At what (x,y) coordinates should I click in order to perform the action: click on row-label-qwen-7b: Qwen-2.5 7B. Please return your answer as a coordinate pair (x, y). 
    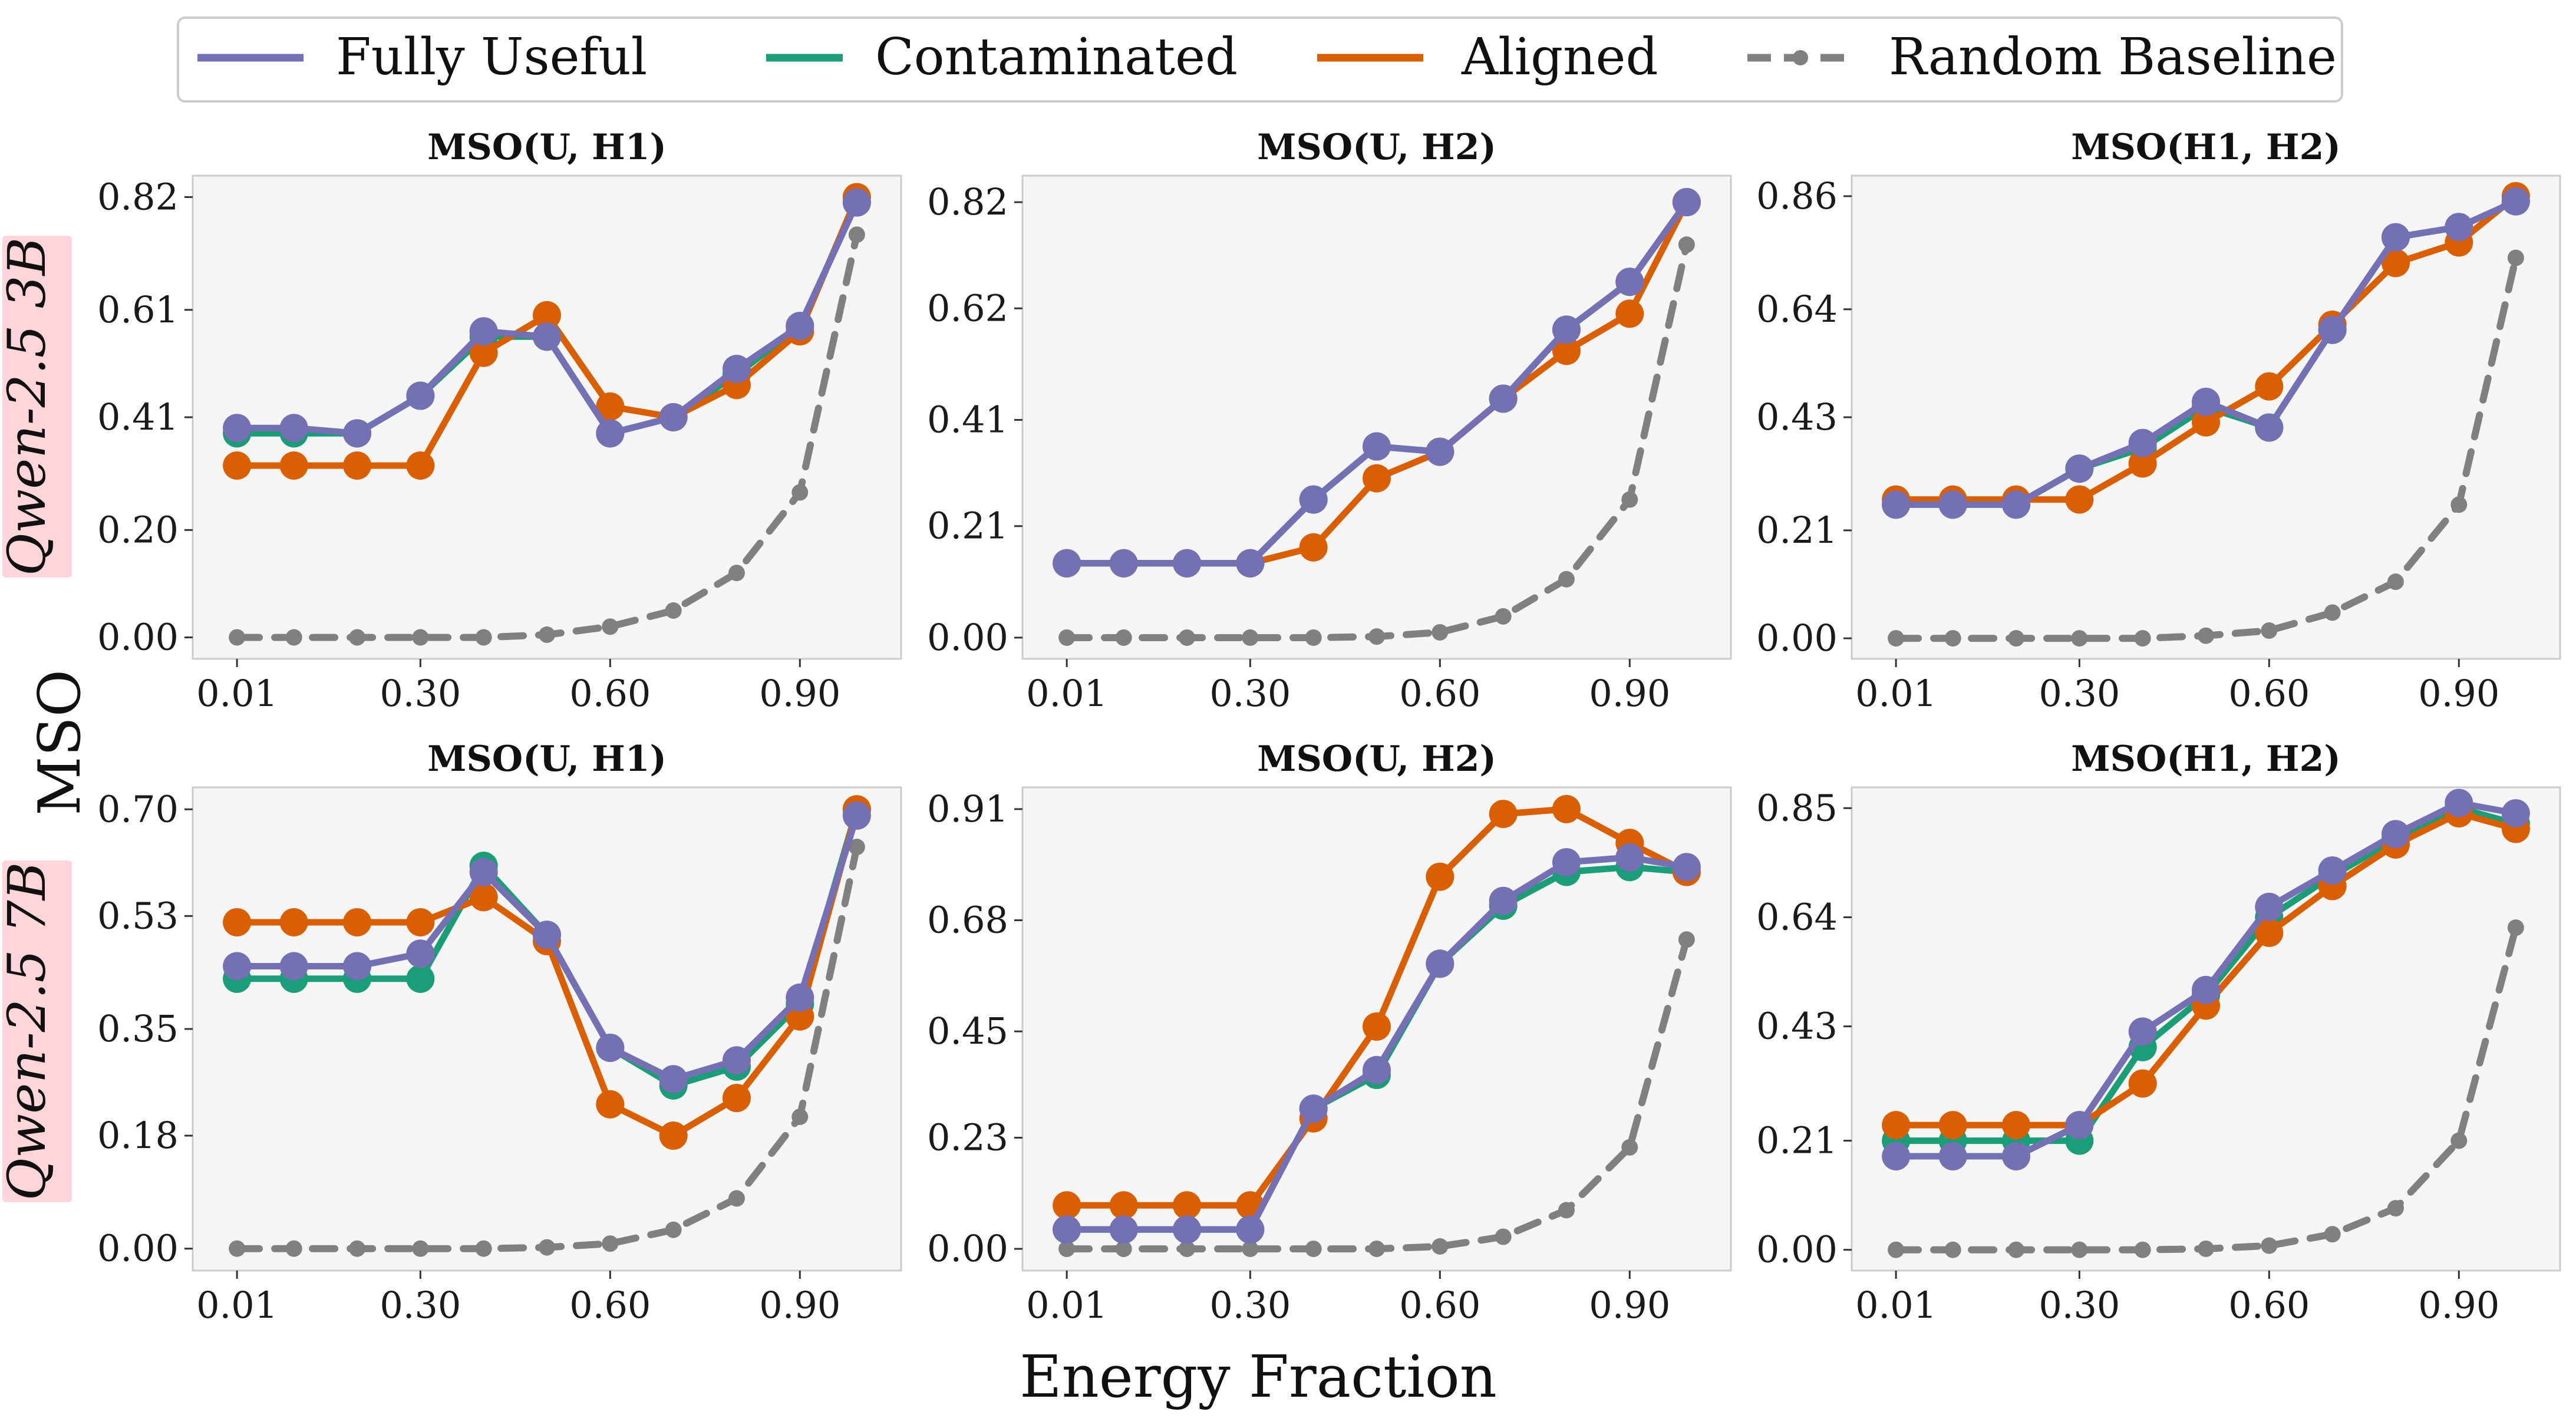
    Looking at the image, I should click on (36, 1031).